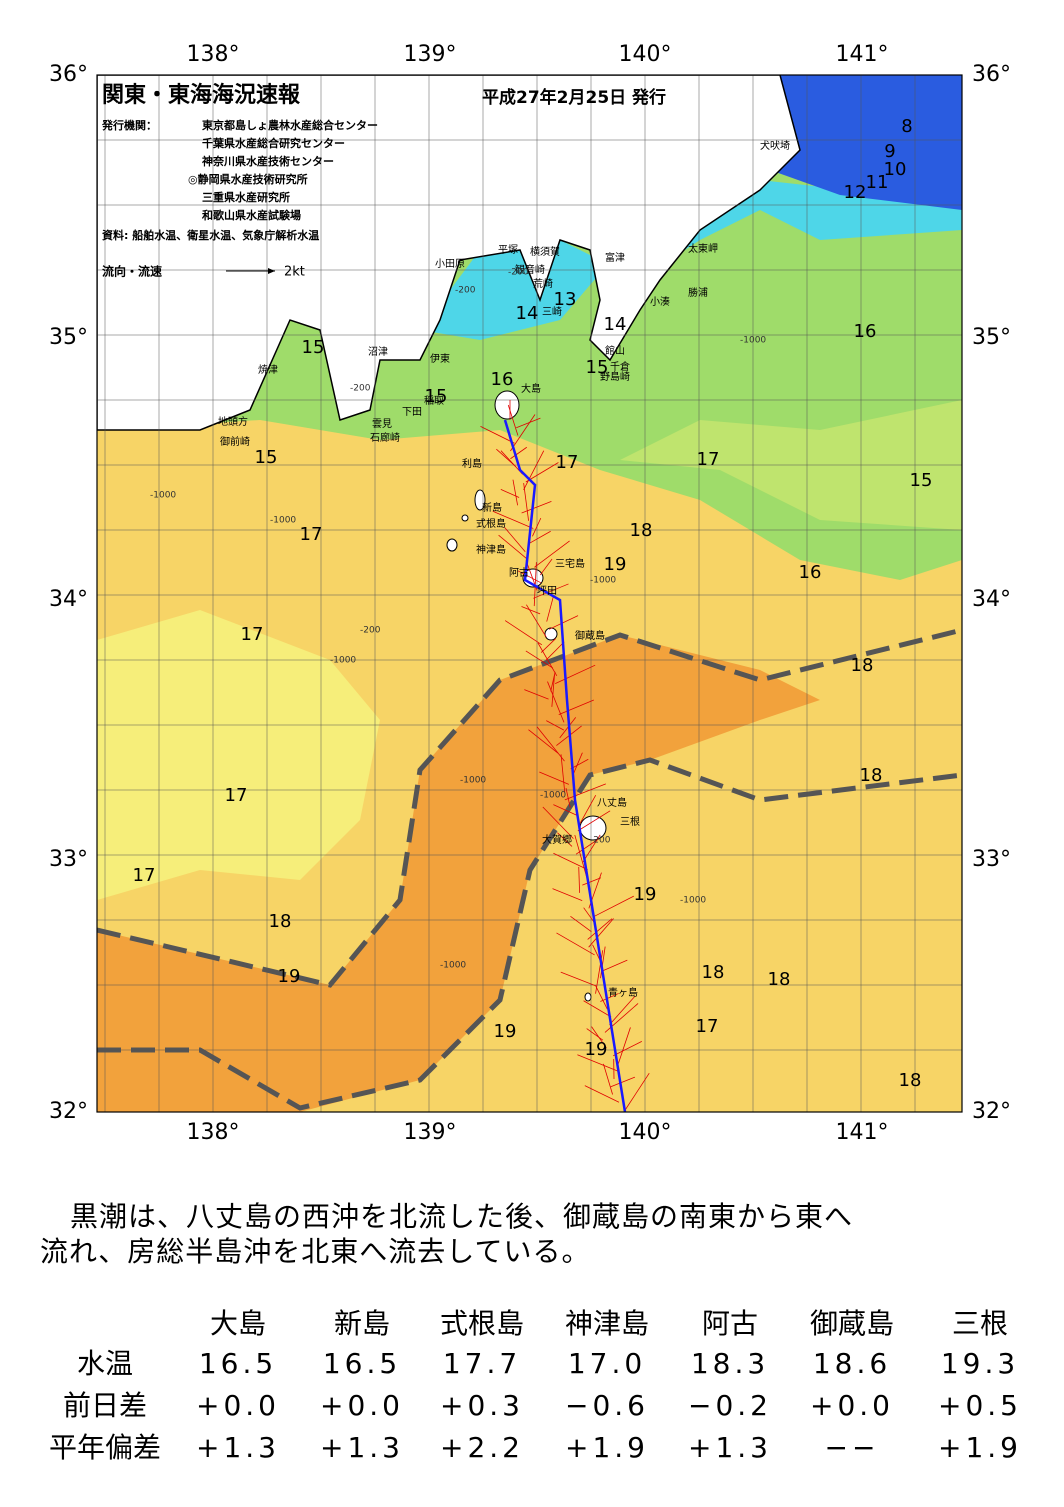 Image resolution: width=1064 pixels, height=1507 pixels. Describe the element at coordinates (385, 437) in the screenshot. I see `place-name: 石廊崎` at that location.